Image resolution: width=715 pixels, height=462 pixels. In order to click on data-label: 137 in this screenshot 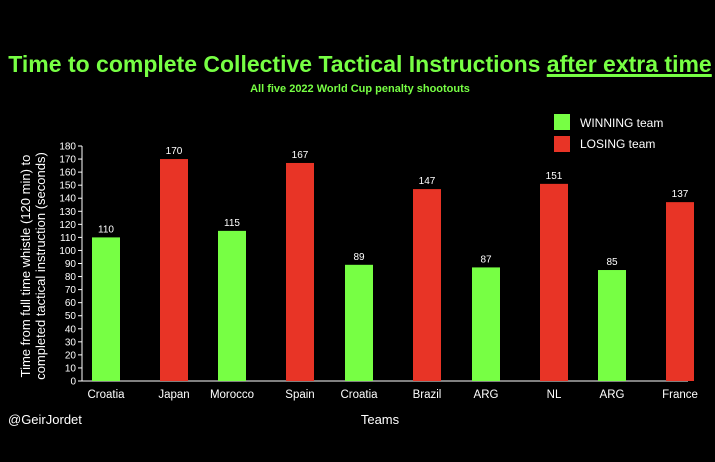, I will do `click(680, 194)`.